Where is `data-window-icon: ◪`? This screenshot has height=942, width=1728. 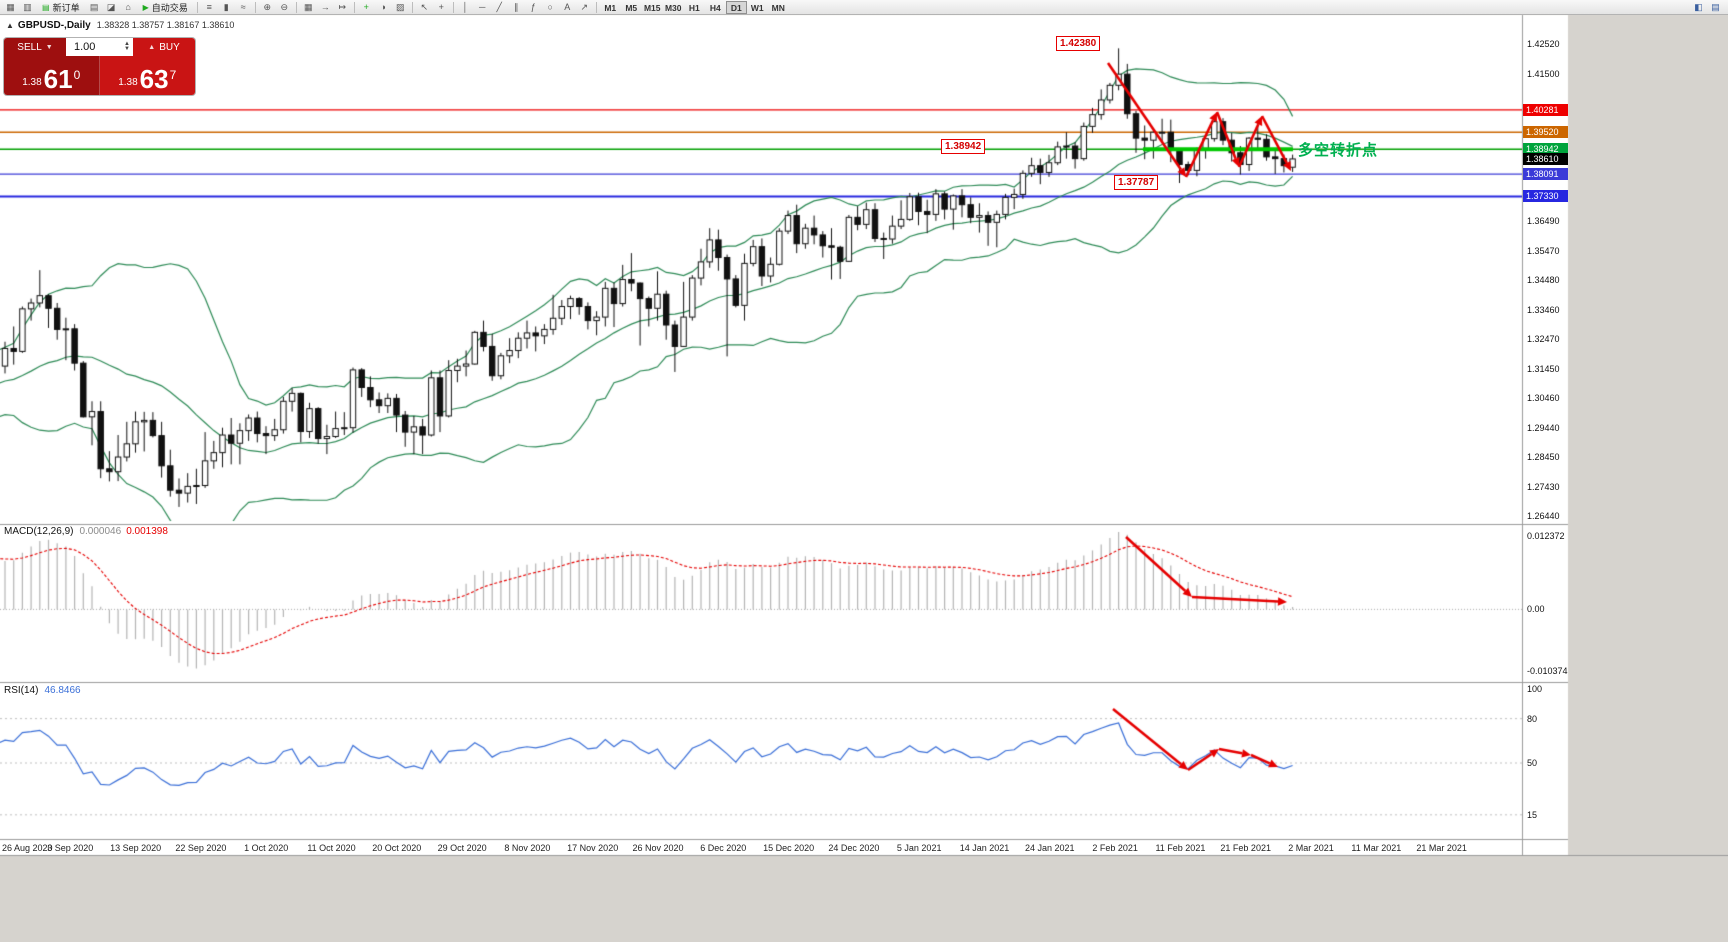
data-window-icon: ◪ is located at coordinates (111, 6).